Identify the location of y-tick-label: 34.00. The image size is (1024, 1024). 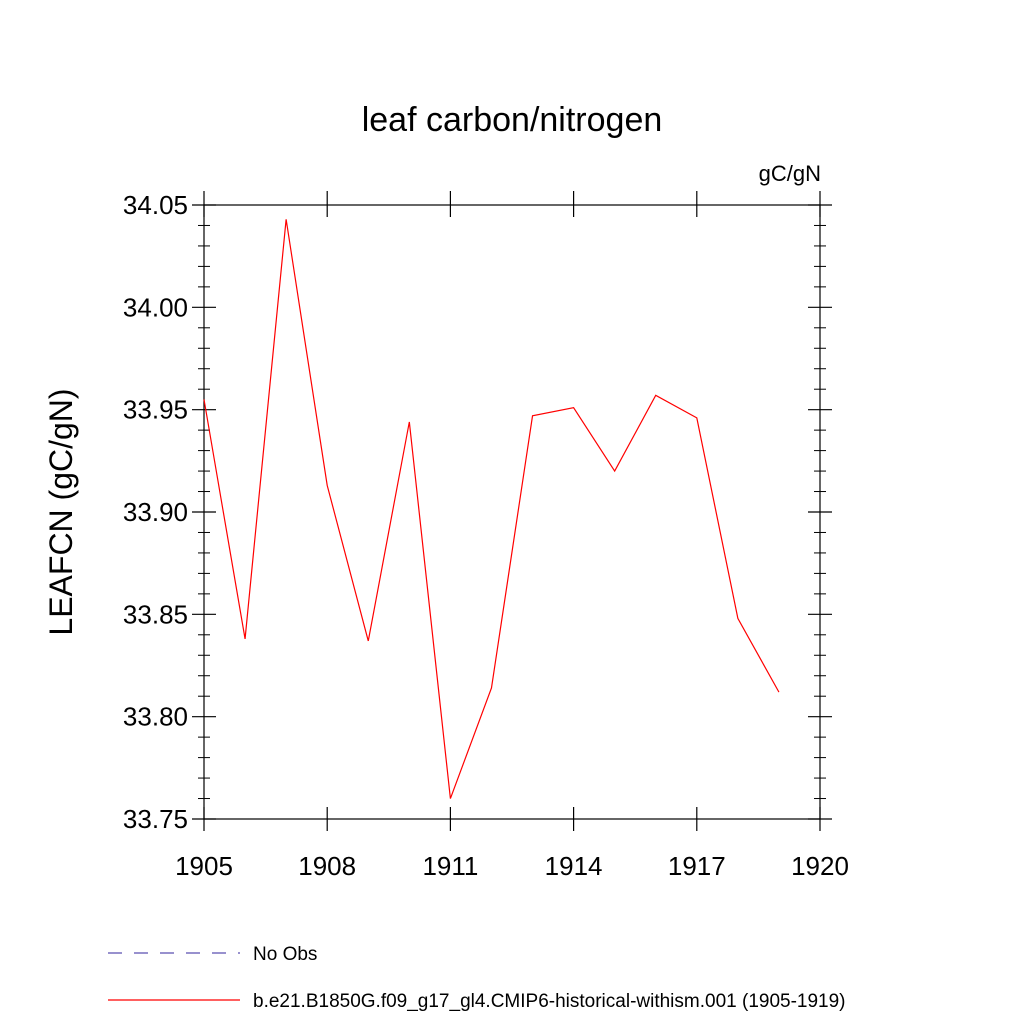
(155, 307).